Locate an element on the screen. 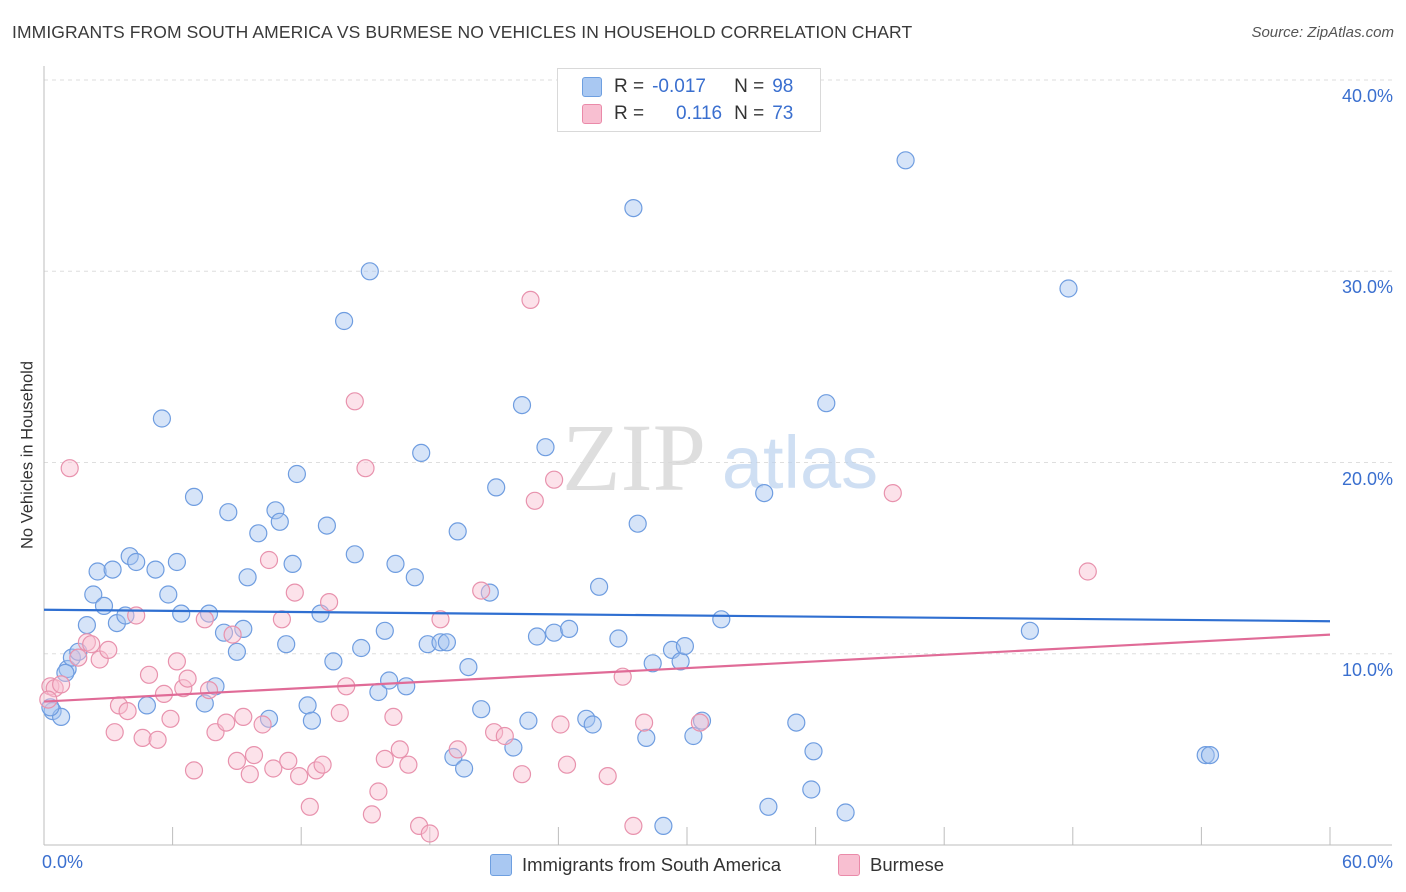 This screenshot has height=892, width=1406. legend-row-south-america: R = -0.017 N = 98 is located at coordinates (687, 87).